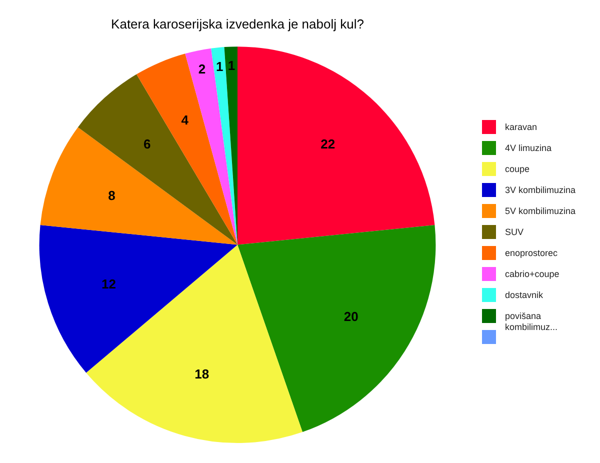 The width and height of the screenshot is (600, 463). I want to click on data-label: 18, so click(202, 374).